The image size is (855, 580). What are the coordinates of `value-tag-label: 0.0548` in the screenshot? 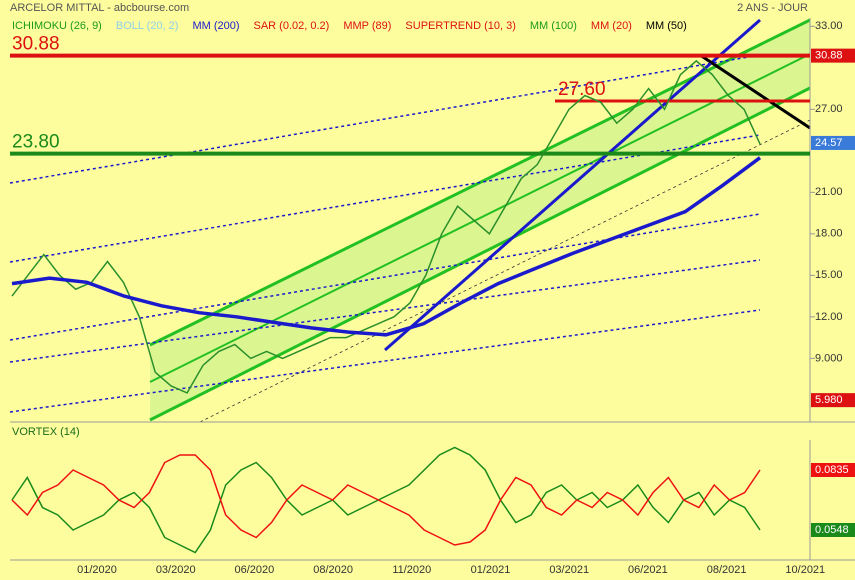 It's located at (832, 530).